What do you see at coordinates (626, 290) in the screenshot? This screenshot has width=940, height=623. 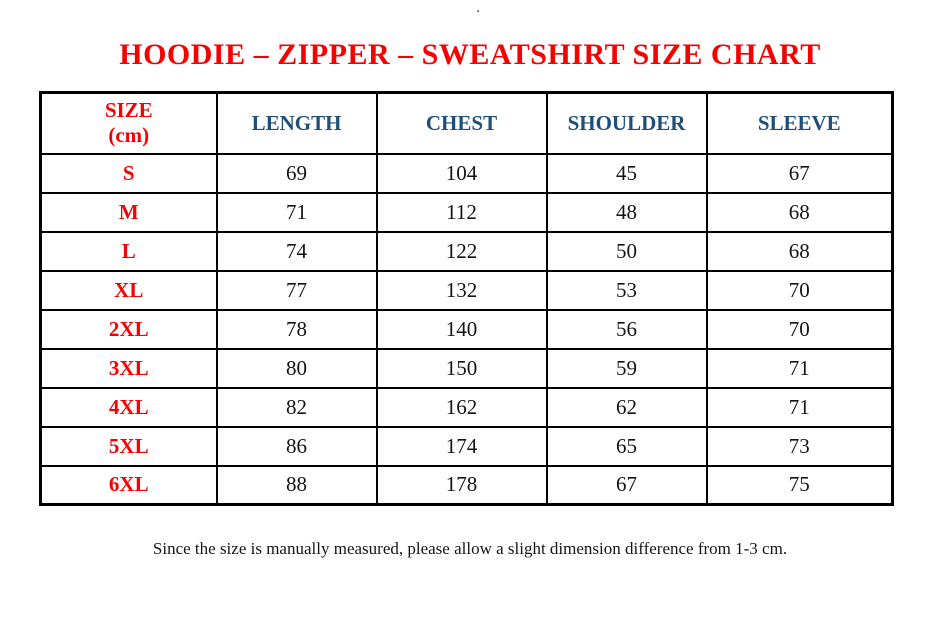 I see `shoulder-value-cell: 53` at bounding box center [626, 290].